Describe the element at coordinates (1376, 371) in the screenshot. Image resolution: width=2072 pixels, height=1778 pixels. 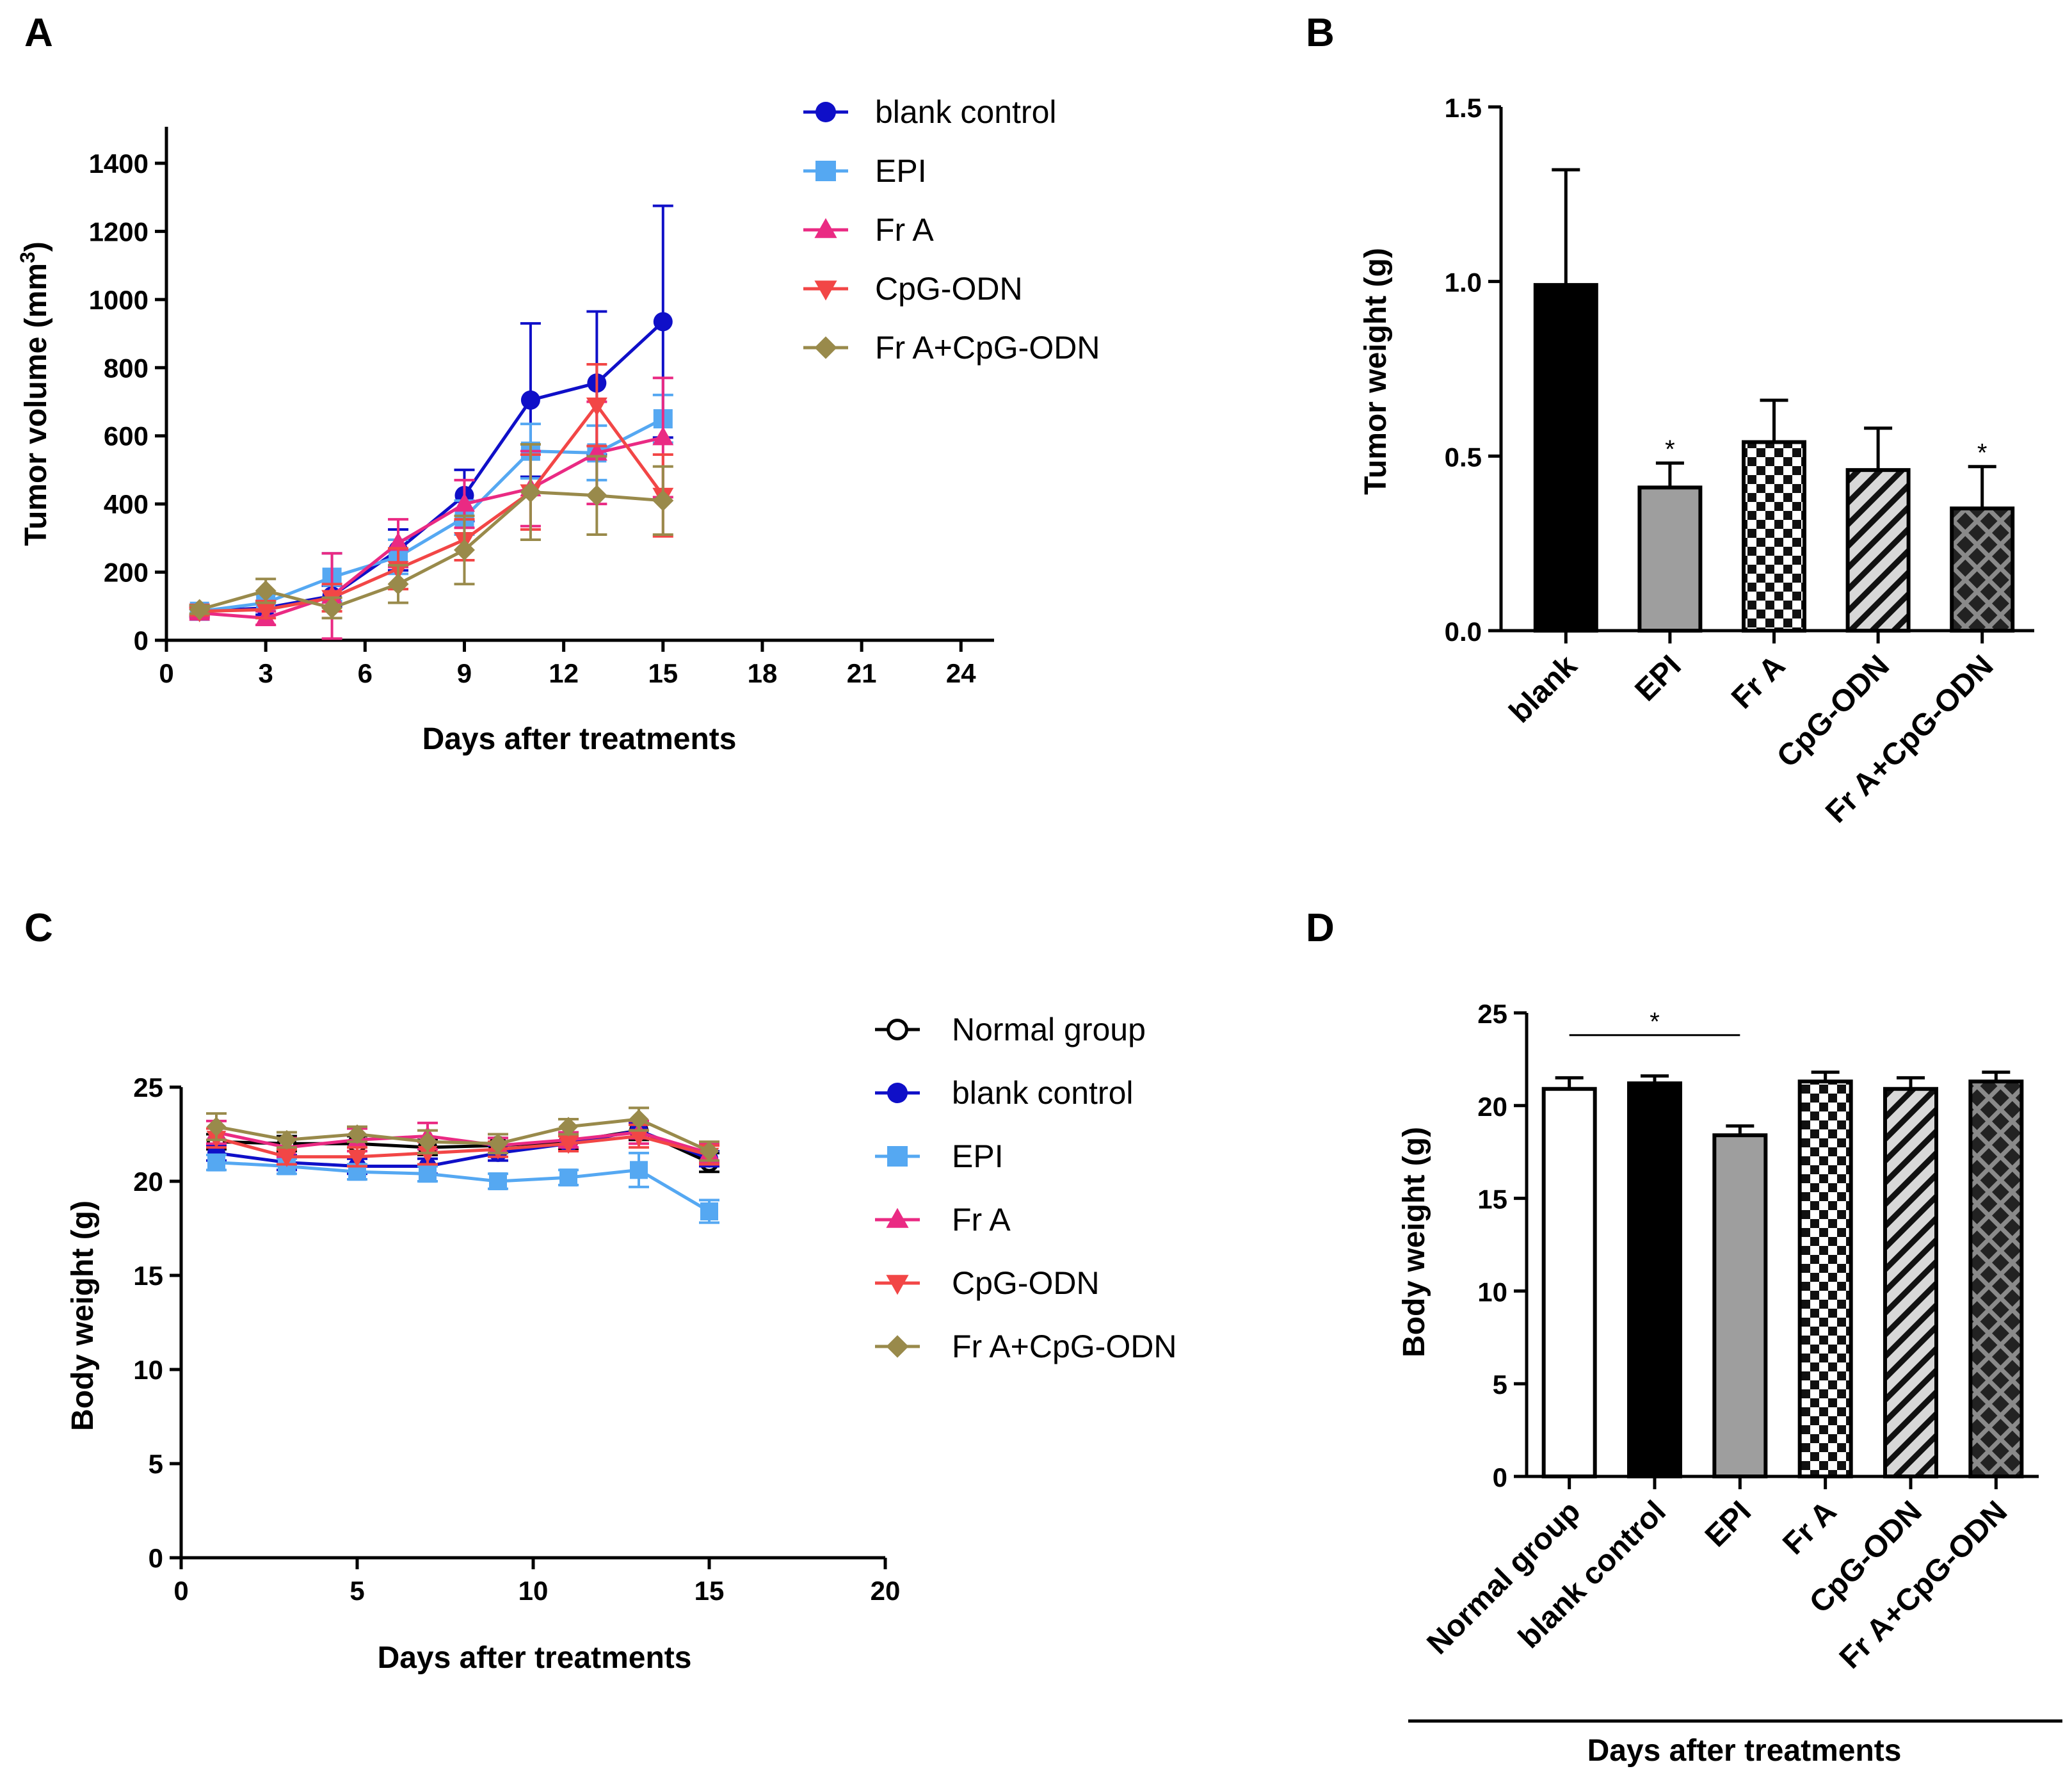
I see `panel-b-y-title: Tumor weight (g)` at that location.